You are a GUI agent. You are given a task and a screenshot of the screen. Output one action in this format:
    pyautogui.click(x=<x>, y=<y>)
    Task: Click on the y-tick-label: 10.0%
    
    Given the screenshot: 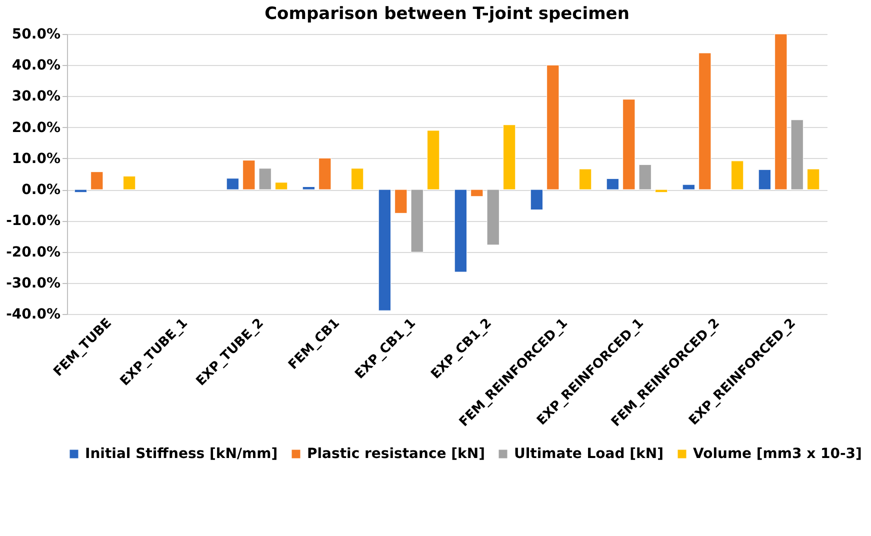 What is the action you would take?
    pyautogui.click(x=36, y=158)
    